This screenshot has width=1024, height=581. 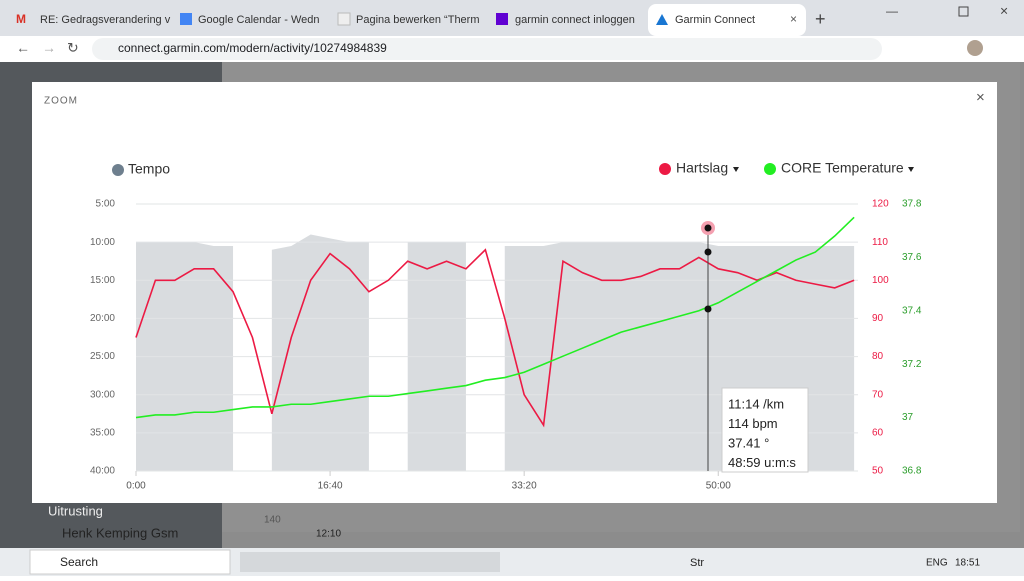 What do you see at coordinates (793, 19) in the screenshot?
I see `close-tab: ×` at bounding box center [793, 19].